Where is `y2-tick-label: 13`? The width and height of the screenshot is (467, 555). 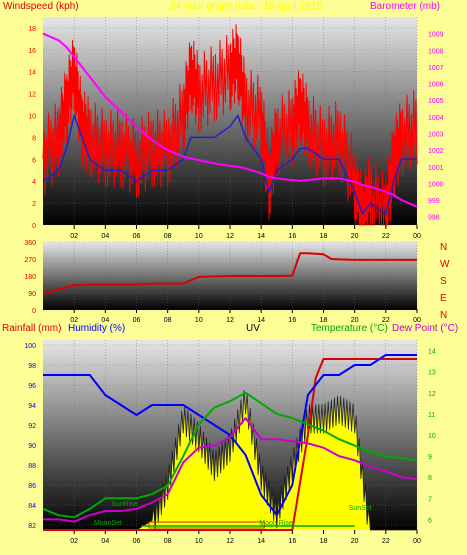 y2-tick-label: 13 is located at coordinates (432, 373).